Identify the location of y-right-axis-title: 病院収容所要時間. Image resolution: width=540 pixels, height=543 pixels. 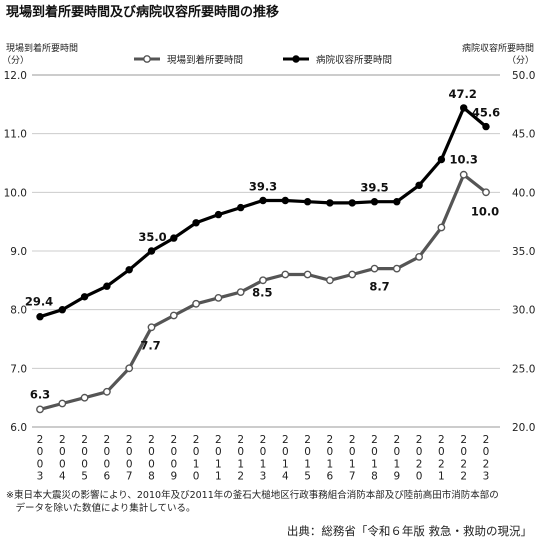
(498, 48).